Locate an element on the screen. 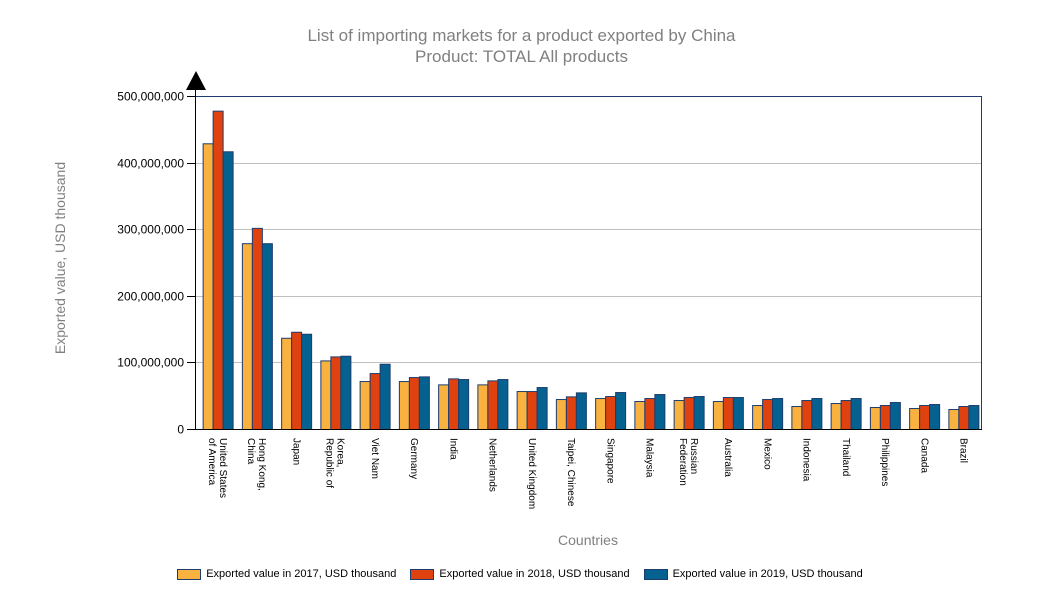 The width and height of the screenshot is (1063, 602). x-tick-label: Japan is located at coordinates (295, 451).